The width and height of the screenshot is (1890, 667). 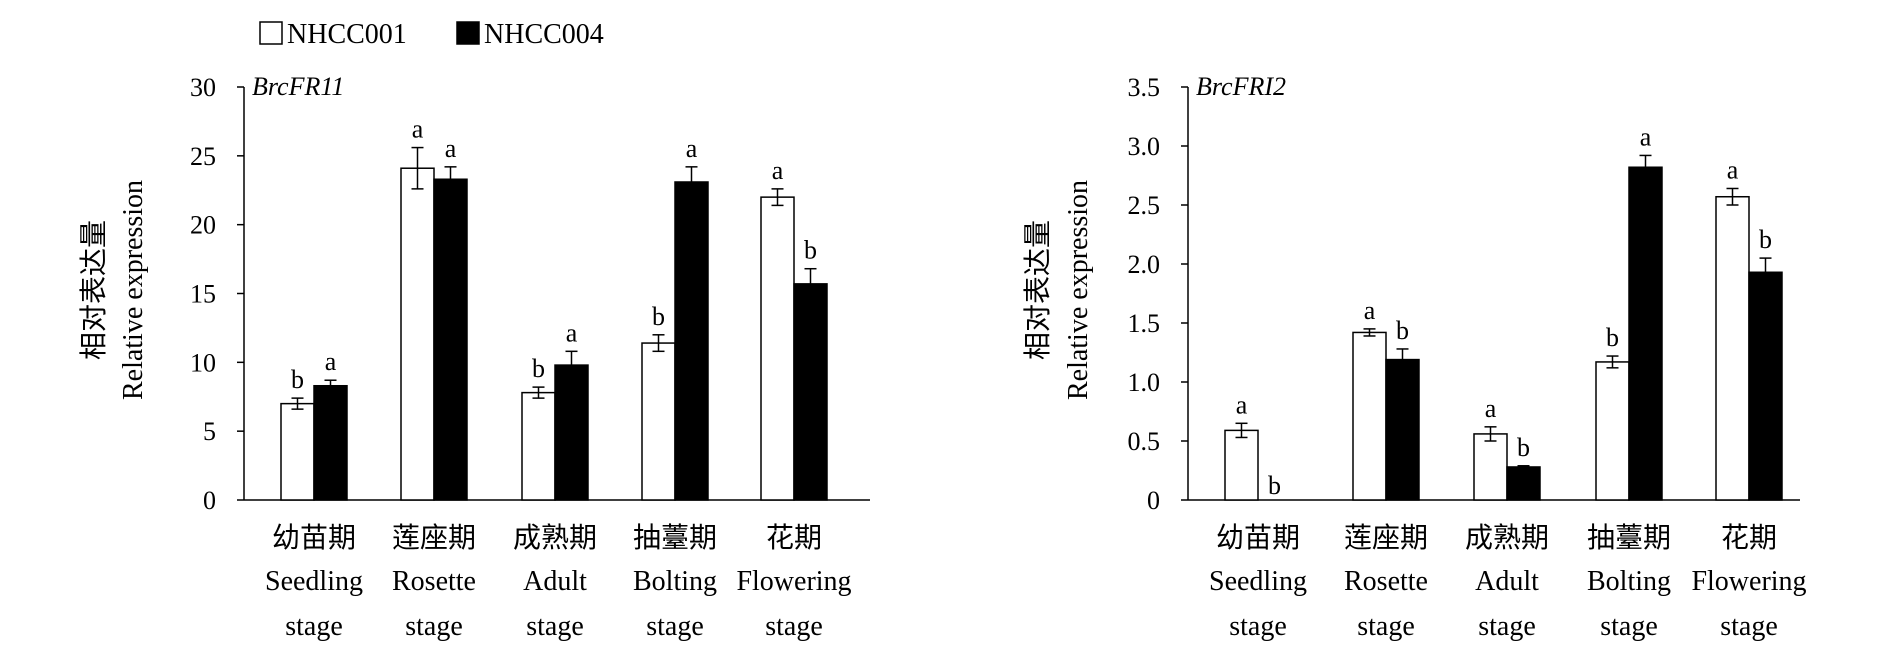 I want to click on y-tick-label: 5, so click(x=209, y=431).